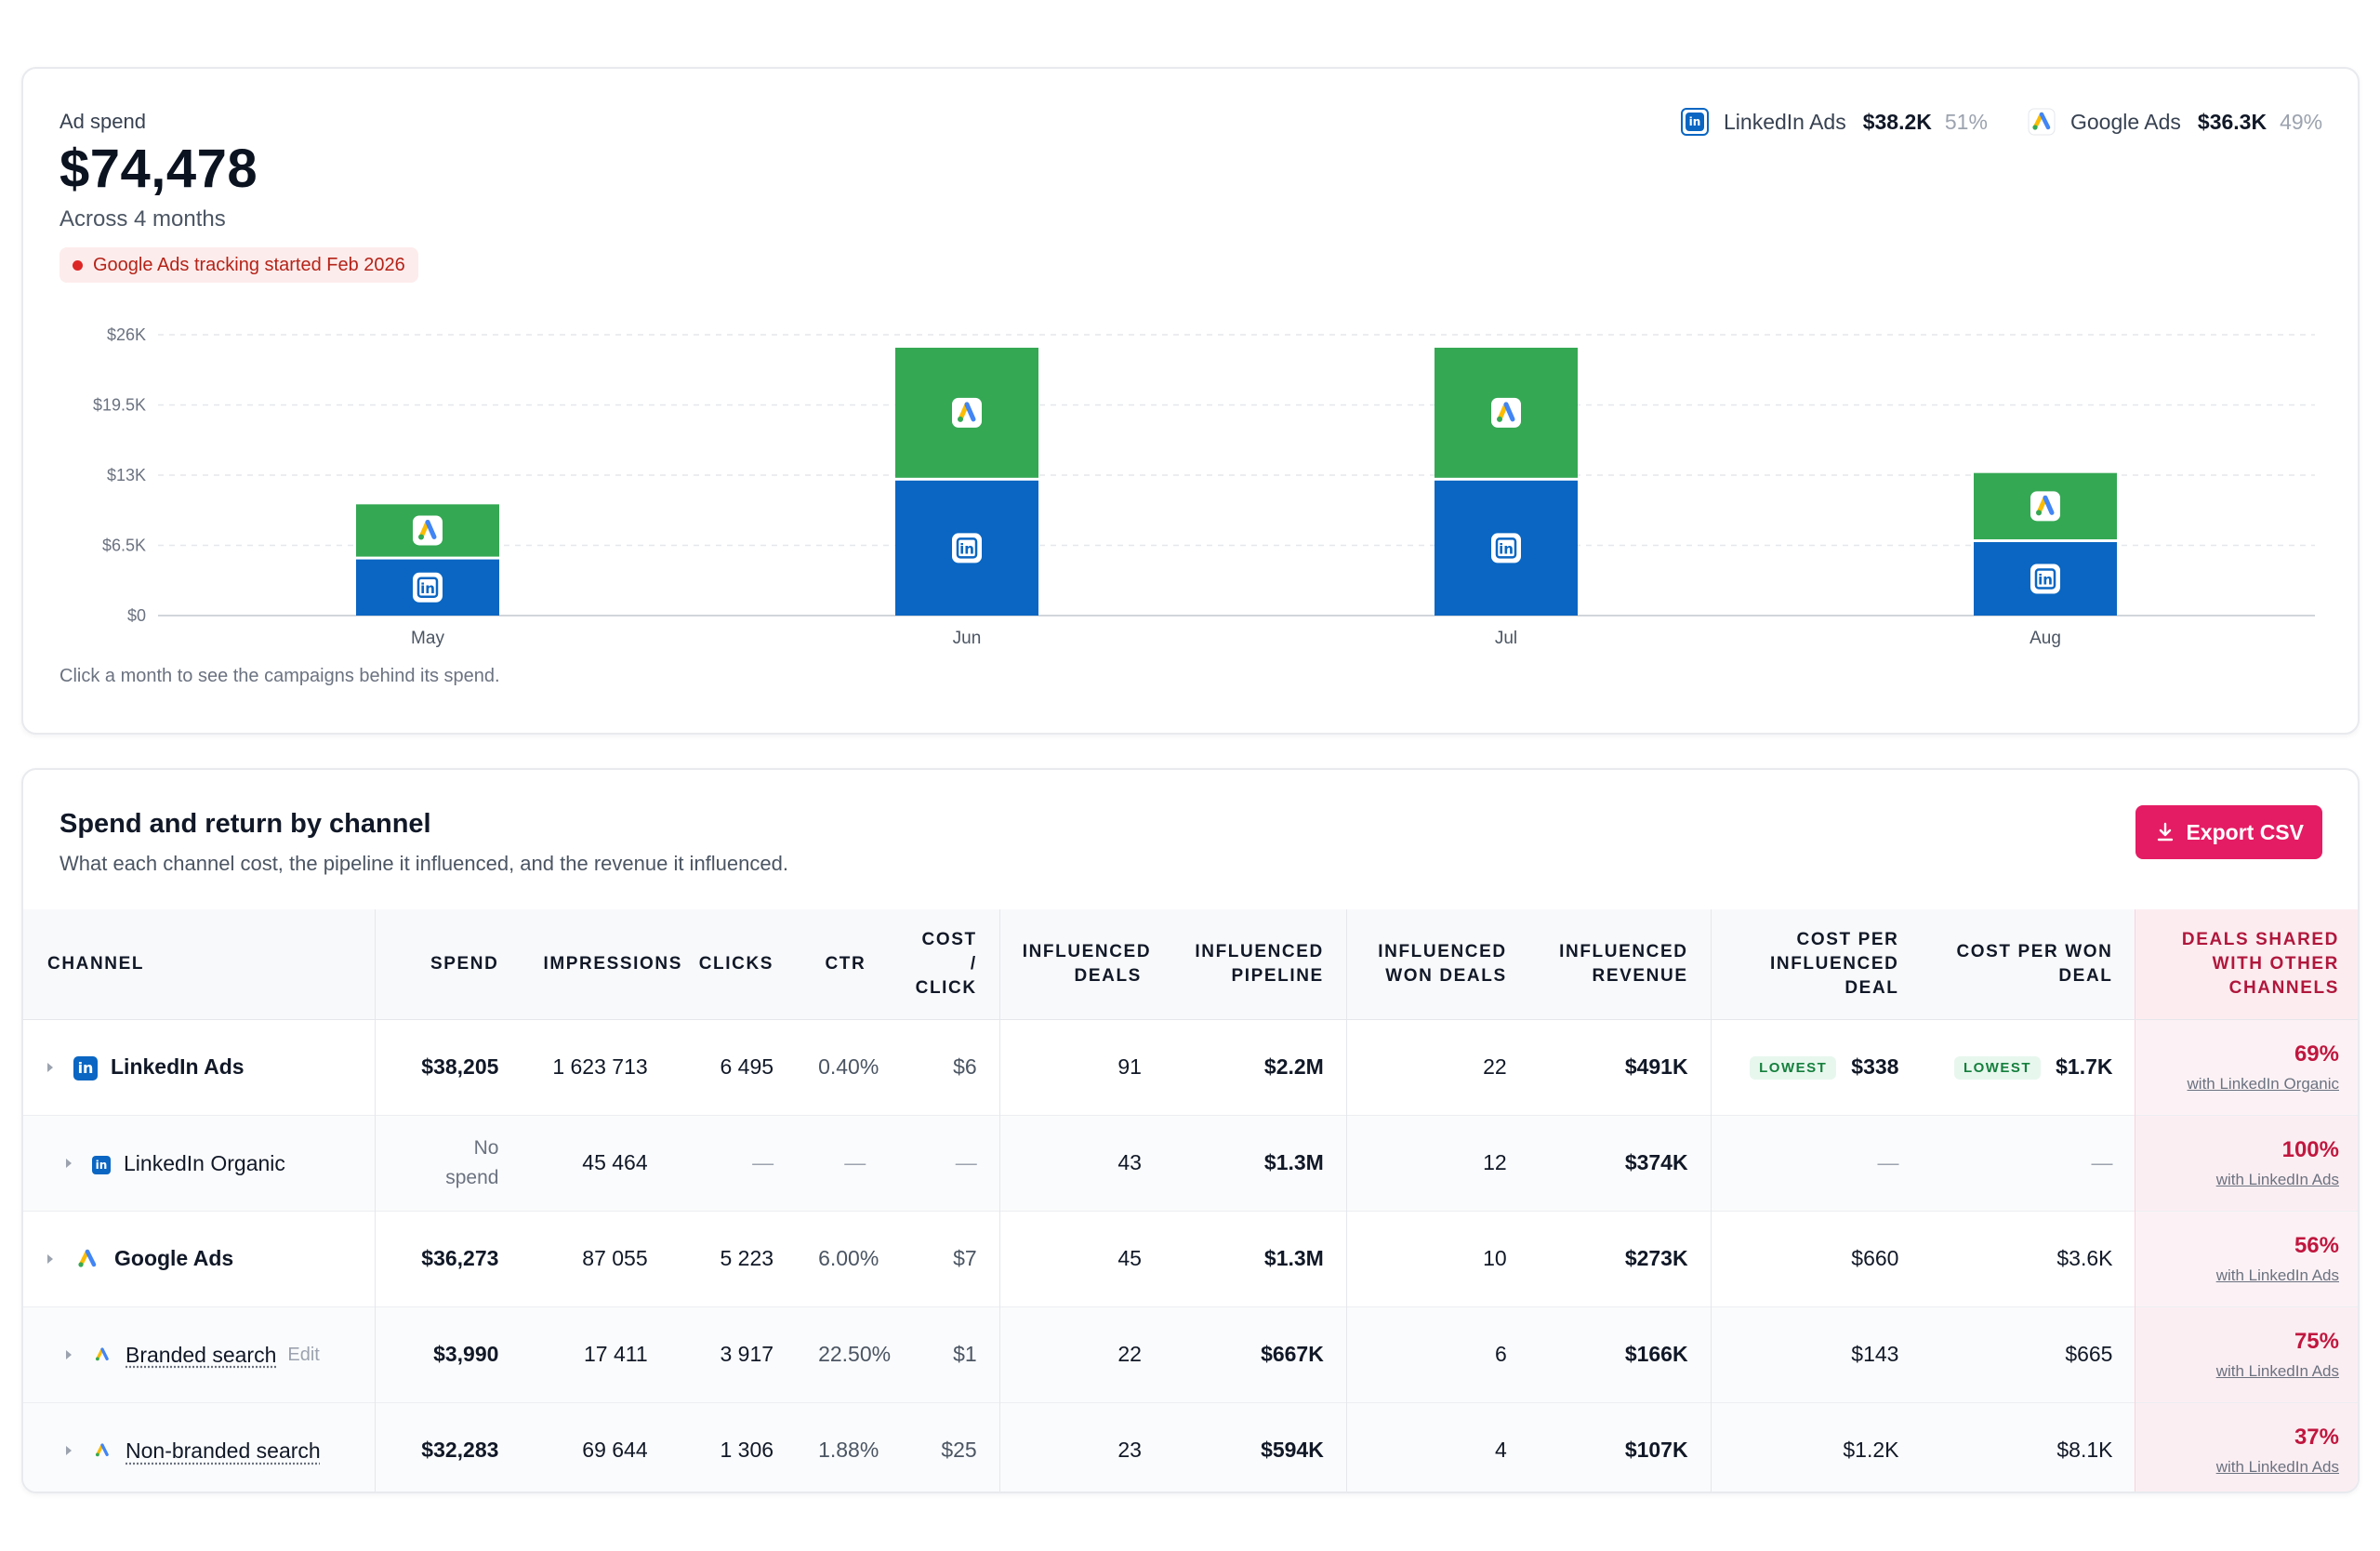 This screenshot has width=2380, height=1551. What do you see at coordinates (2263, 1083) in the screenshot?
I see `shared-with-link: with LinkedIn Organic` at bounding box center [2263, 1083].